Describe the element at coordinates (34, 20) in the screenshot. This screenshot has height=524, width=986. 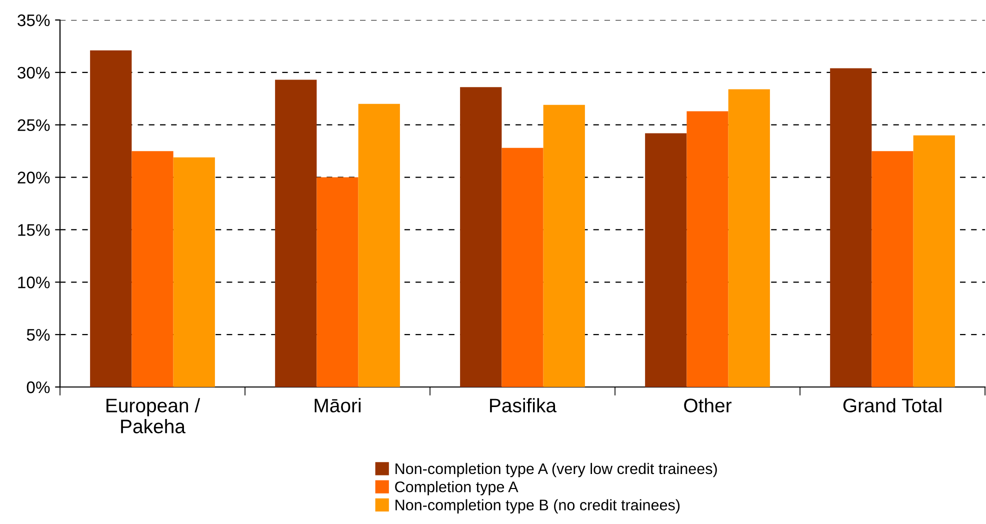
I see `y-tick-label: 35%` at that location.